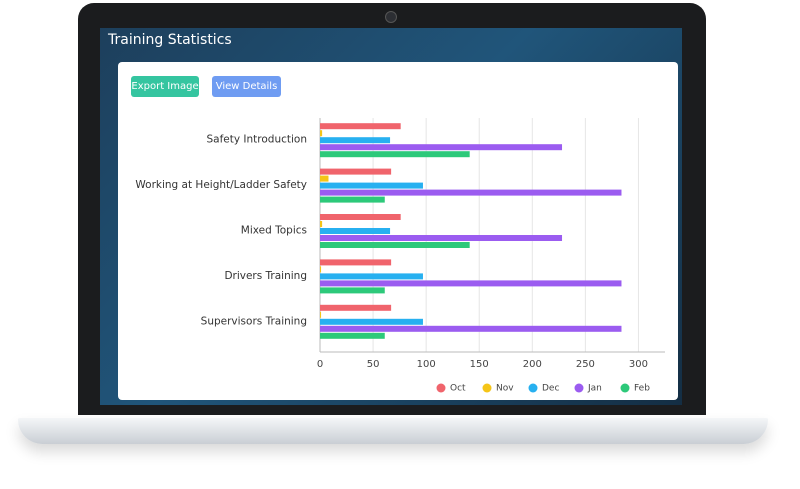 The width and height of the screenshot is (800, 489). Describe the element at coordinates (458, 389) in the screenshot. I see `legend-label: Oct` at that location.